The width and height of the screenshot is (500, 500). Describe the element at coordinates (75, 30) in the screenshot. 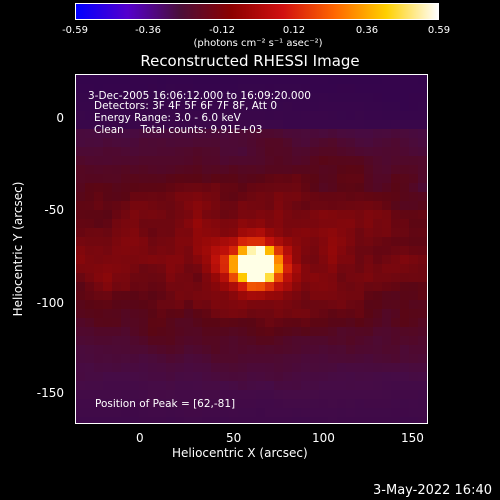

I see `colorbar-tick: -0.59` at that location.